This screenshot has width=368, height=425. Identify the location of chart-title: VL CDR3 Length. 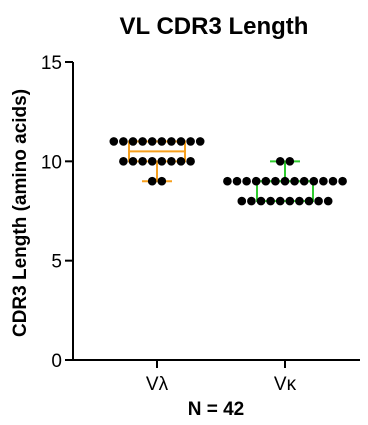
(214, 26).